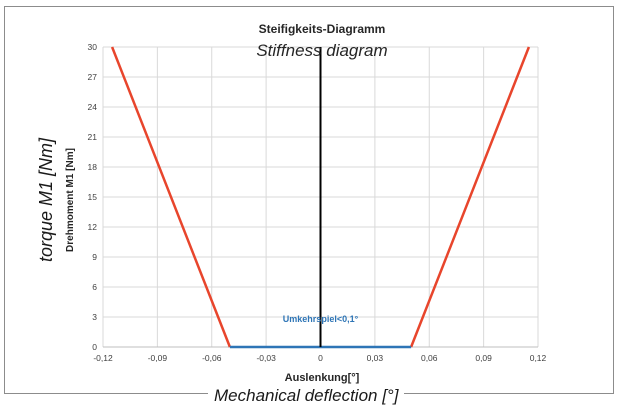  Describe the element at coordinates (93, 137) in the screenshot. I see `y-tick-label: 21` at that location.